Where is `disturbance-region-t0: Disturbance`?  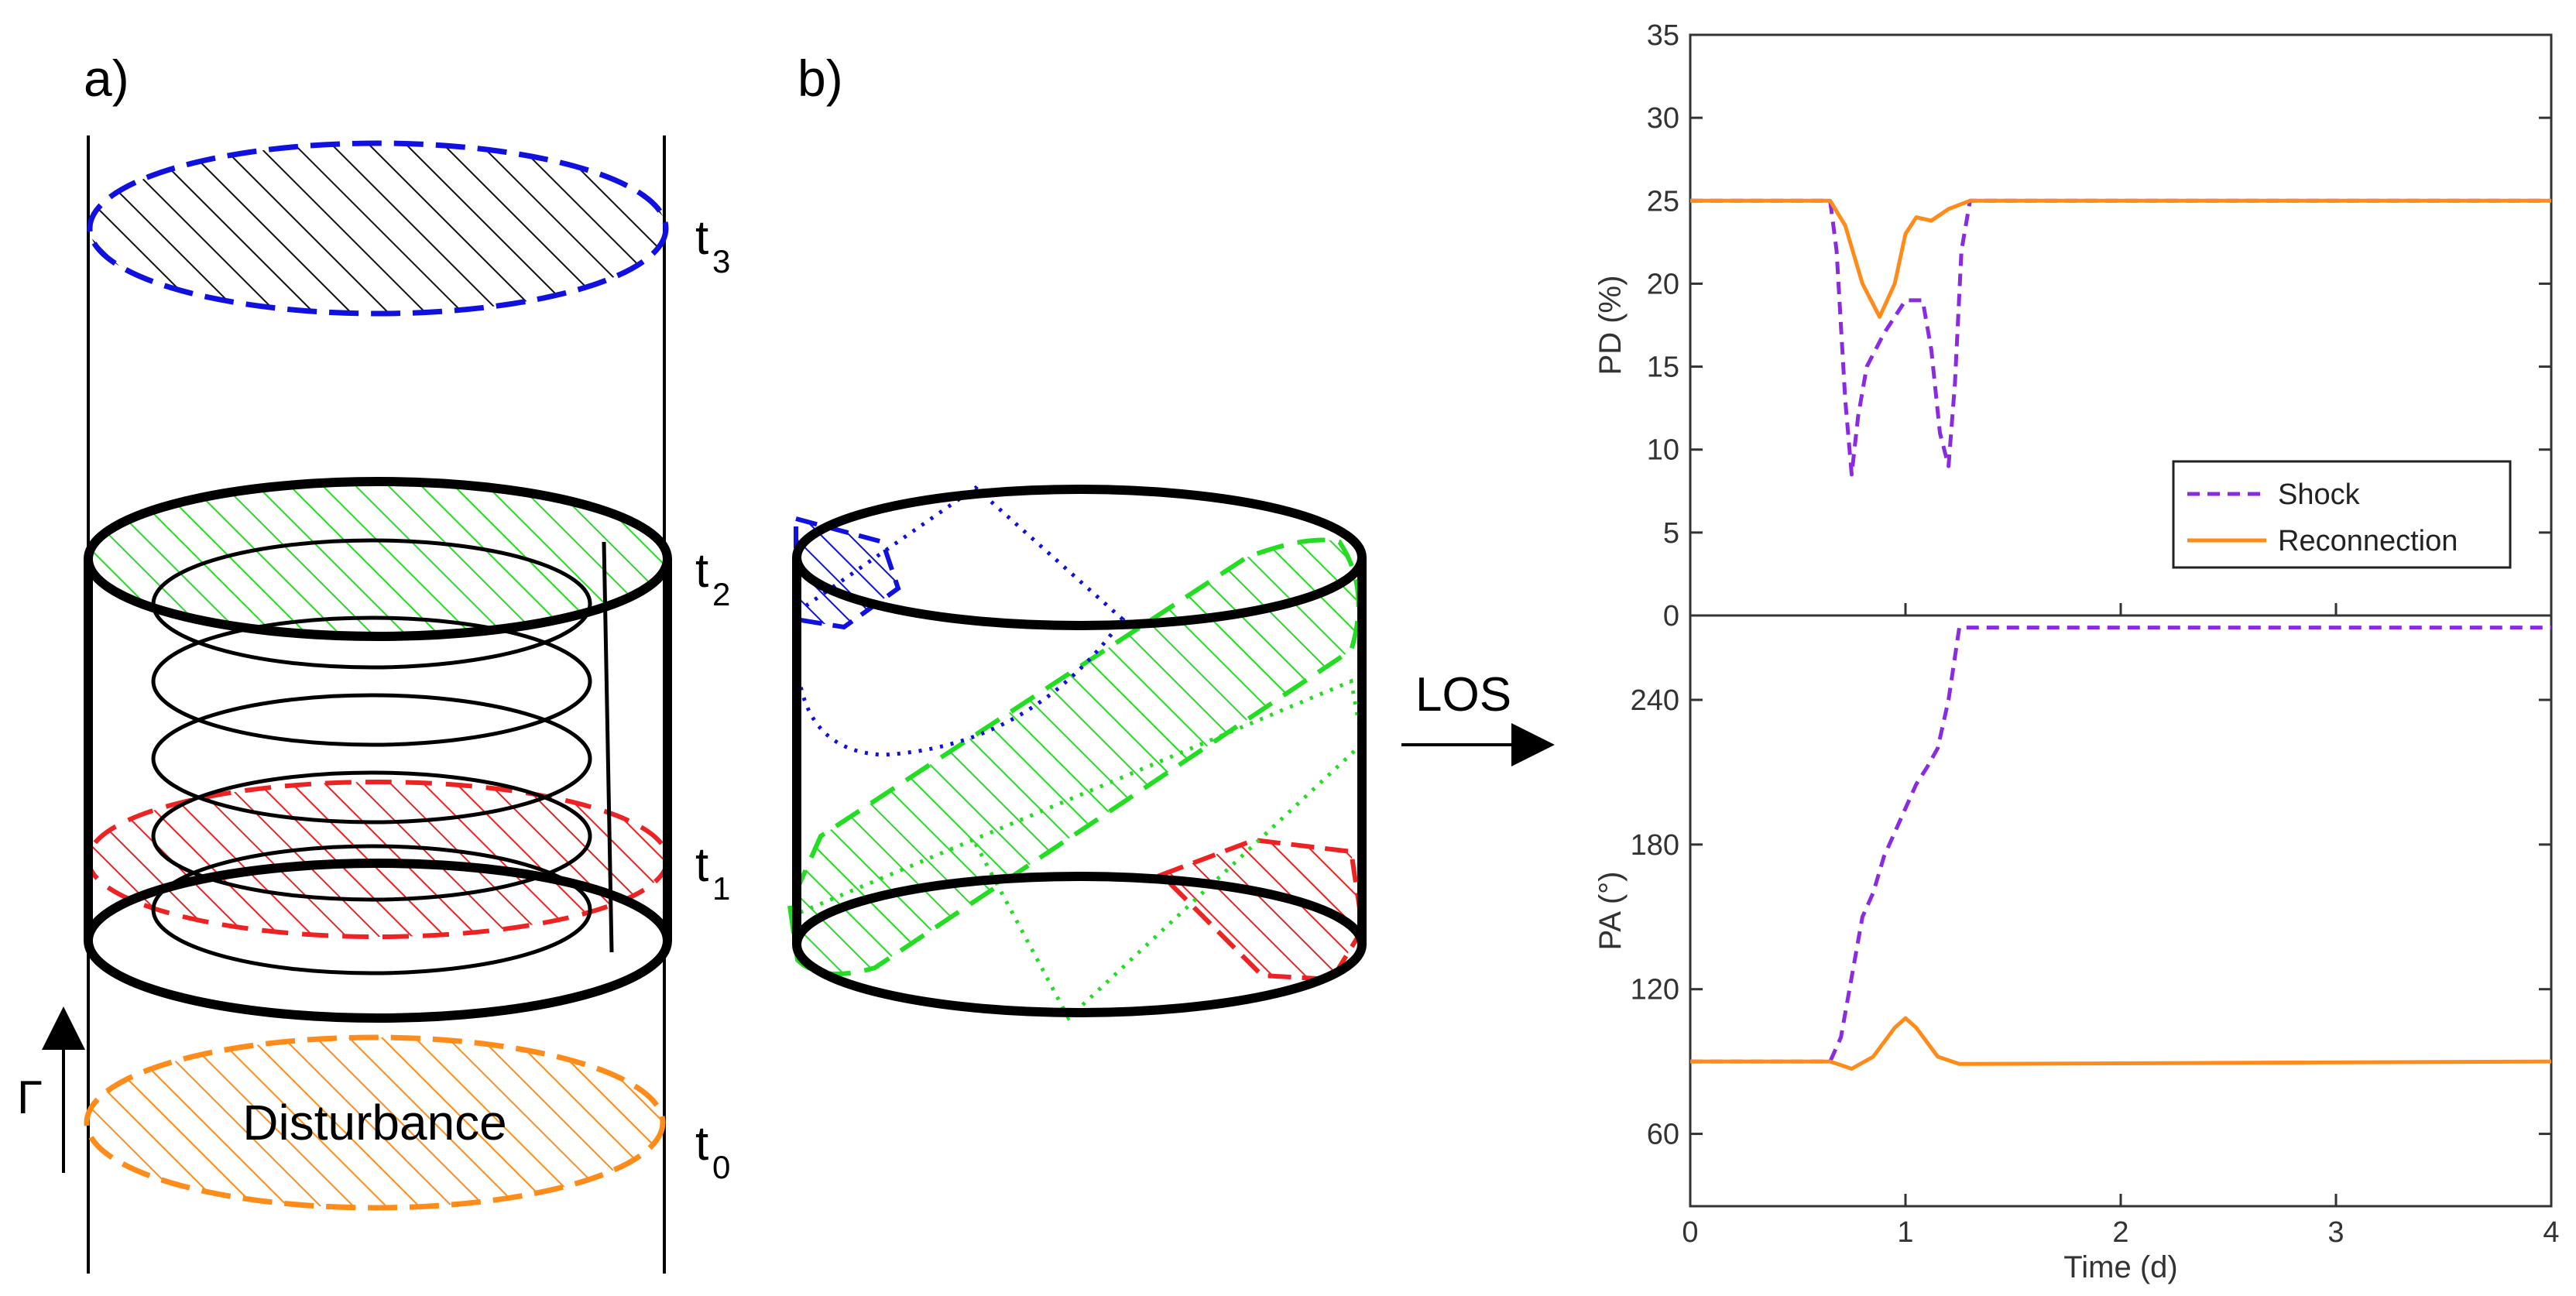
disturbance-region-t0: Disturbance is located at coordinates (375, 1122).